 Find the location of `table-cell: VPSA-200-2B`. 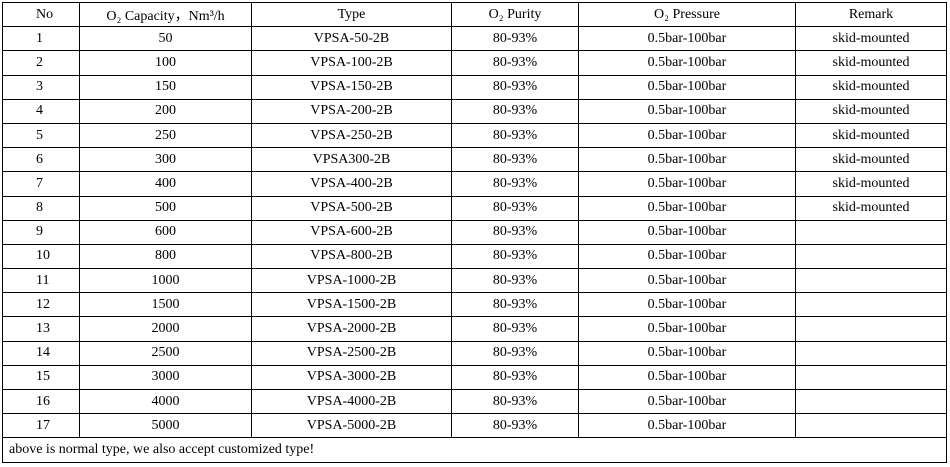

table-cell: VPSA-200-2B is located at coordinates (351, 111).